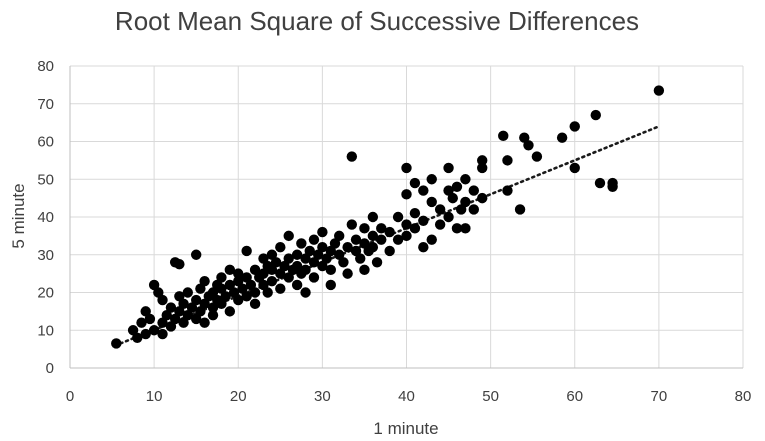 The width and height of the screenshot is (765, 441). What do you see at coordinates (406, 396) in the screenshot?
I see `x-tick-label: 40` at bounding box center [406, 396].